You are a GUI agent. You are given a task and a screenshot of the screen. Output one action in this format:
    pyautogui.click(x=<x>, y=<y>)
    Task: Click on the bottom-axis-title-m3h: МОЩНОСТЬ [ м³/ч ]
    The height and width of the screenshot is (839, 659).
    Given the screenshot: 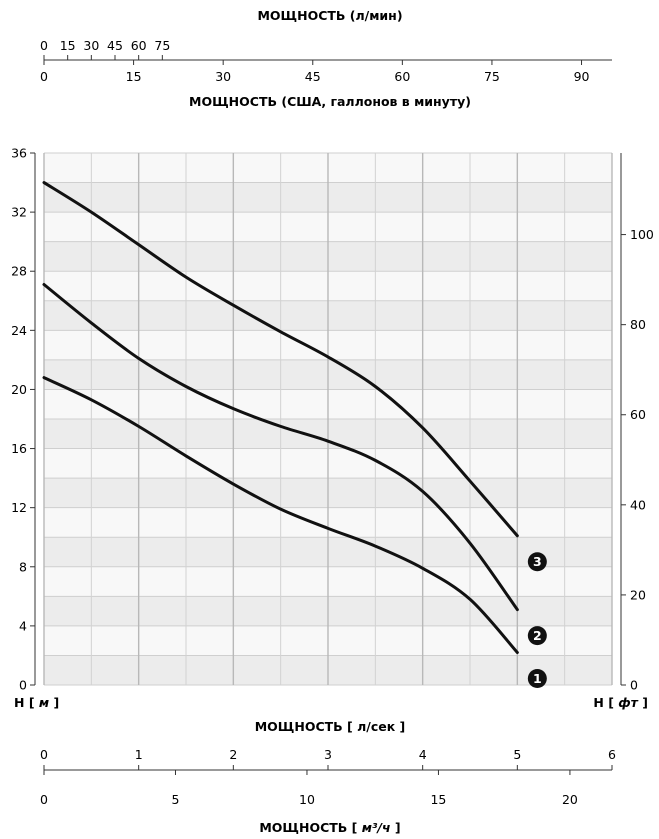 What is the action you would take?
    pyautogui.click(x=329, y=827)
    